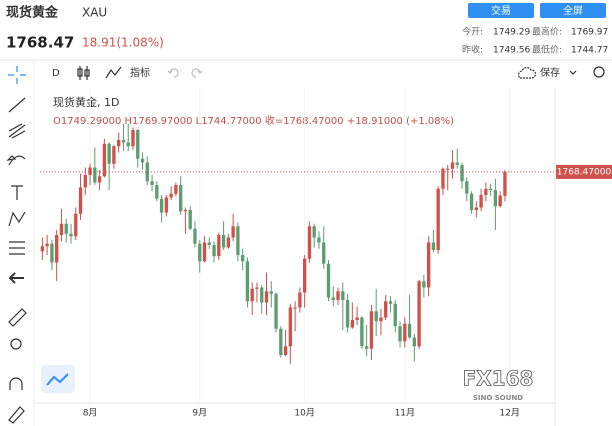 Image resolution: width=612 pixels, height=426 pixels. I want to click on cloud-icon, so click(527, 73).